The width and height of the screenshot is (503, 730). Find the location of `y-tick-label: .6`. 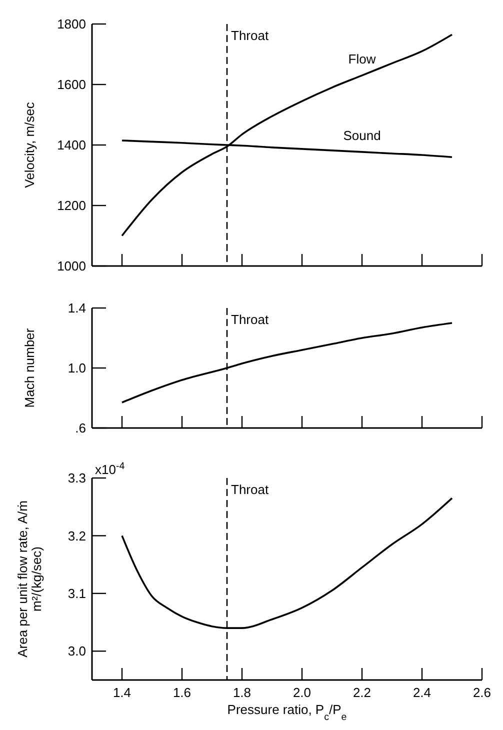

y-tick-label: .6 is located at coordinates (80, 428).